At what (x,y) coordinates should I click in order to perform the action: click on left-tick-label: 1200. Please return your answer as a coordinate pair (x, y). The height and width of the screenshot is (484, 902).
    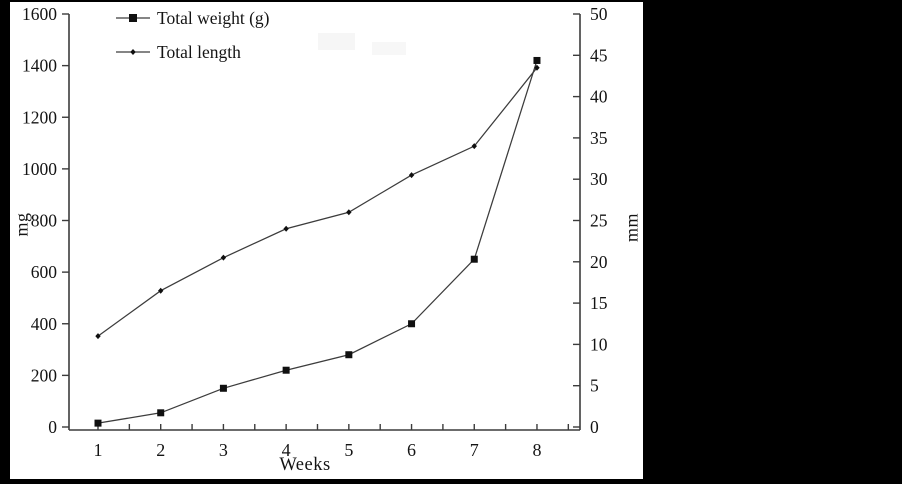
    Looking at the image, I should click on (39, 117).